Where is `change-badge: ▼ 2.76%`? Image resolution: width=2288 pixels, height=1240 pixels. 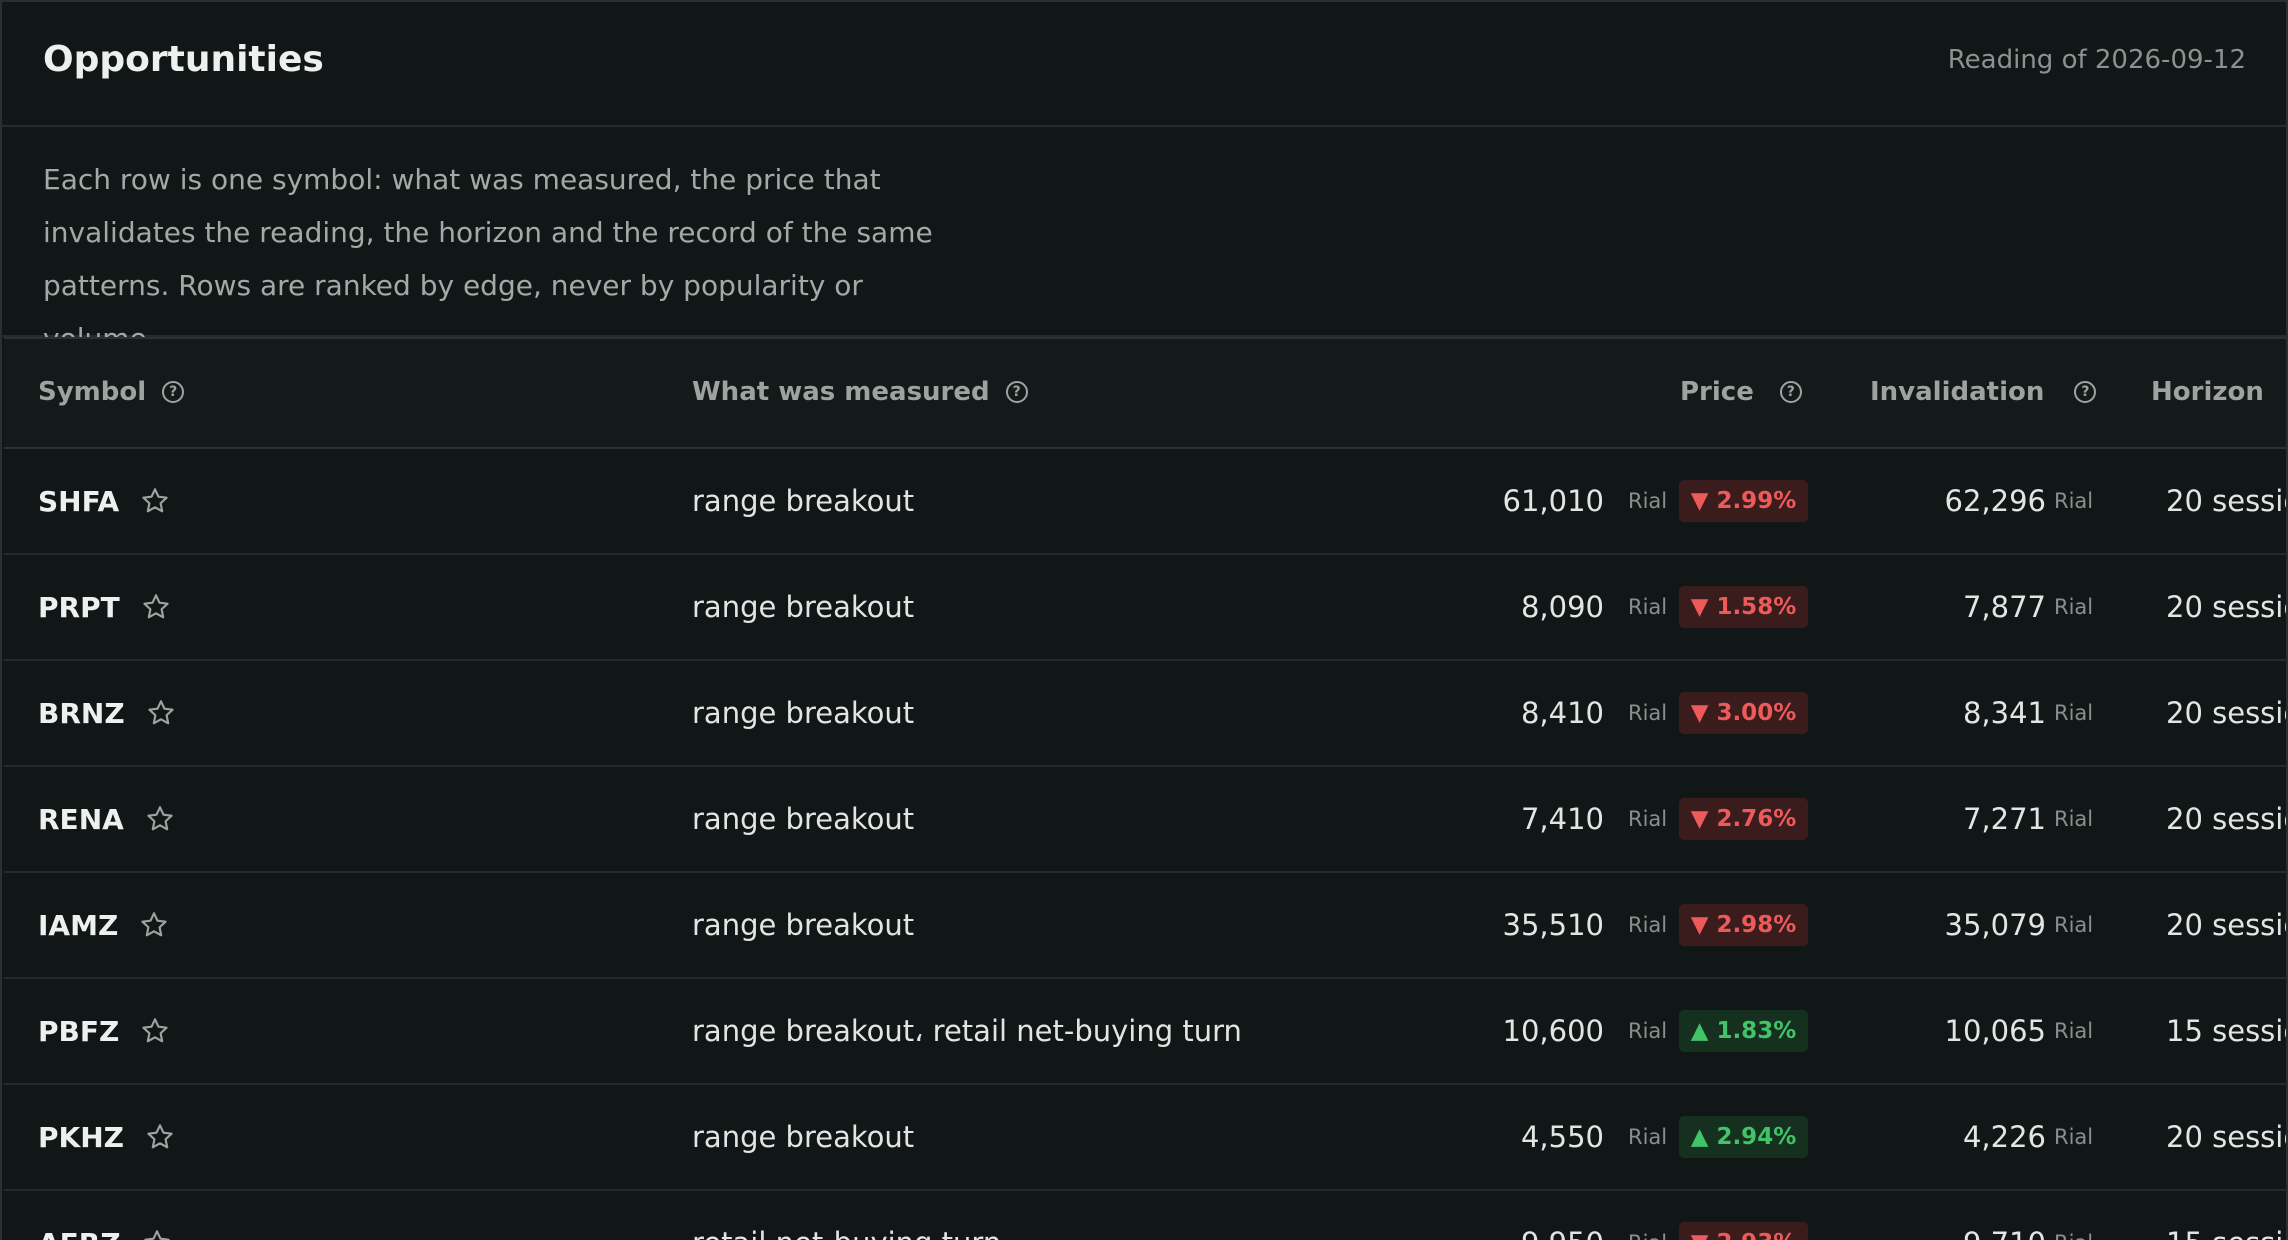
change-badge: ▼ 2.76% is located at coordinates (1743, 819).